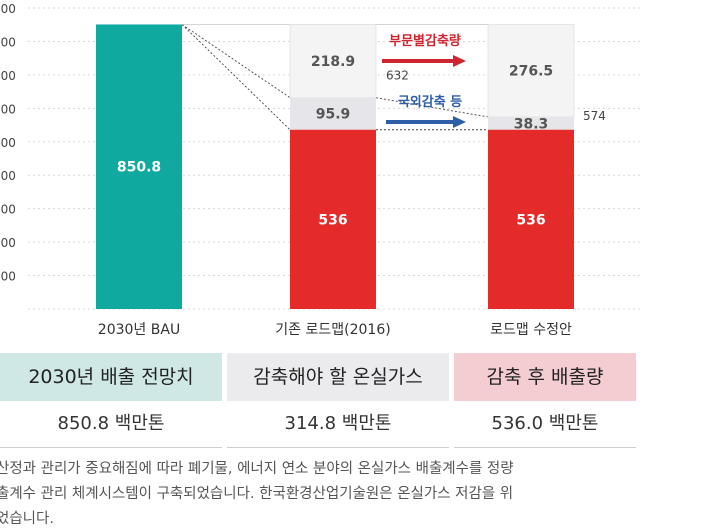 The height and width of the screenshot is (532, 721). Describe the element at coordinates (333, 62) in the screenshot. I see `value-label-sector-roadmap2016: 218.9` at that location.